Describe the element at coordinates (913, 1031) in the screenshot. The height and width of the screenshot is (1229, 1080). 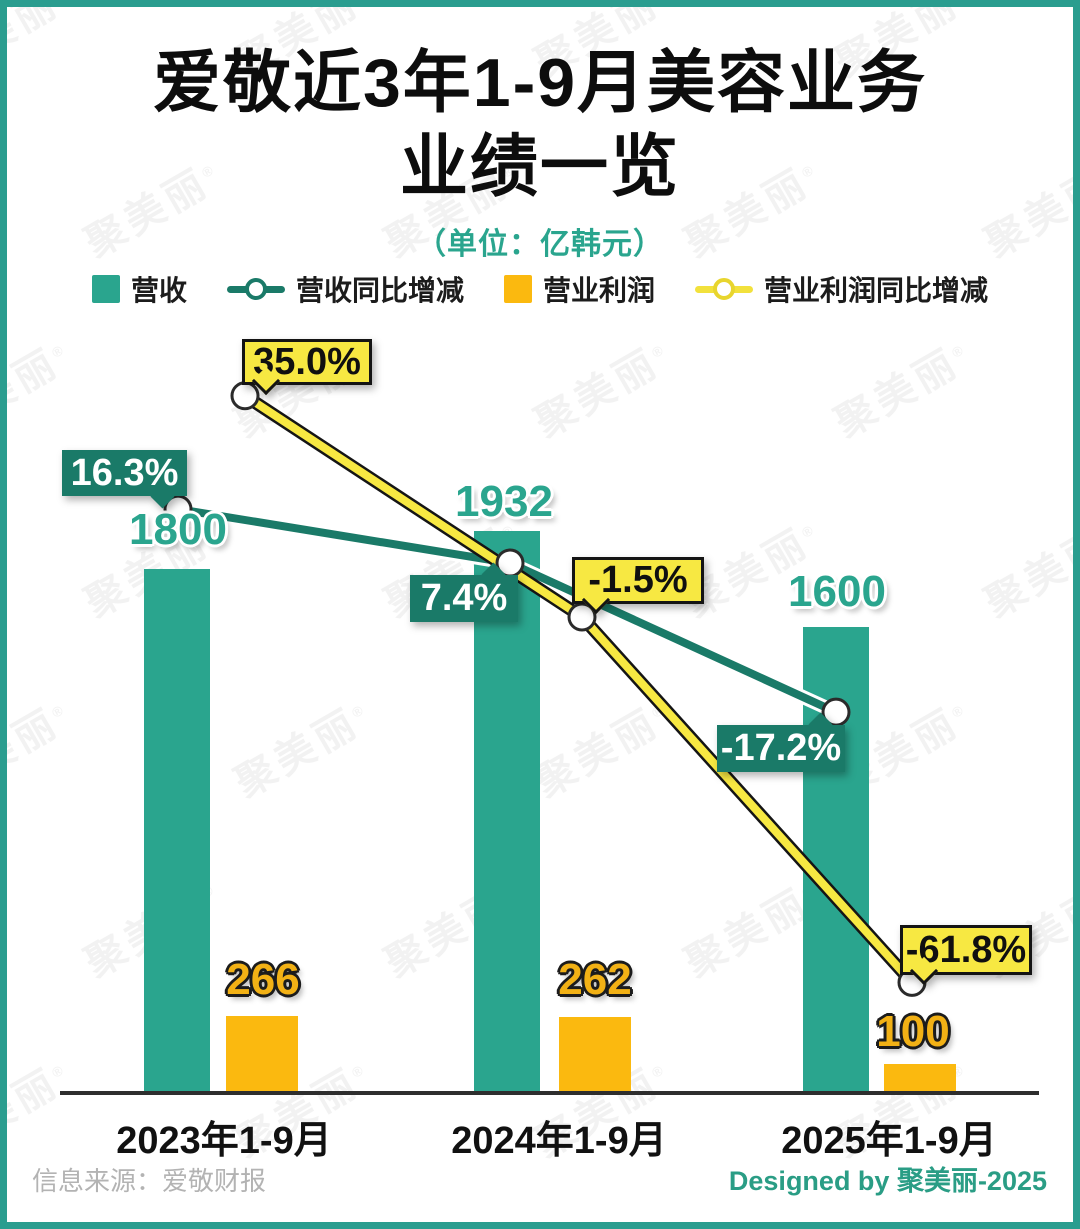
I see `profit-value-2025: 100` at that location.